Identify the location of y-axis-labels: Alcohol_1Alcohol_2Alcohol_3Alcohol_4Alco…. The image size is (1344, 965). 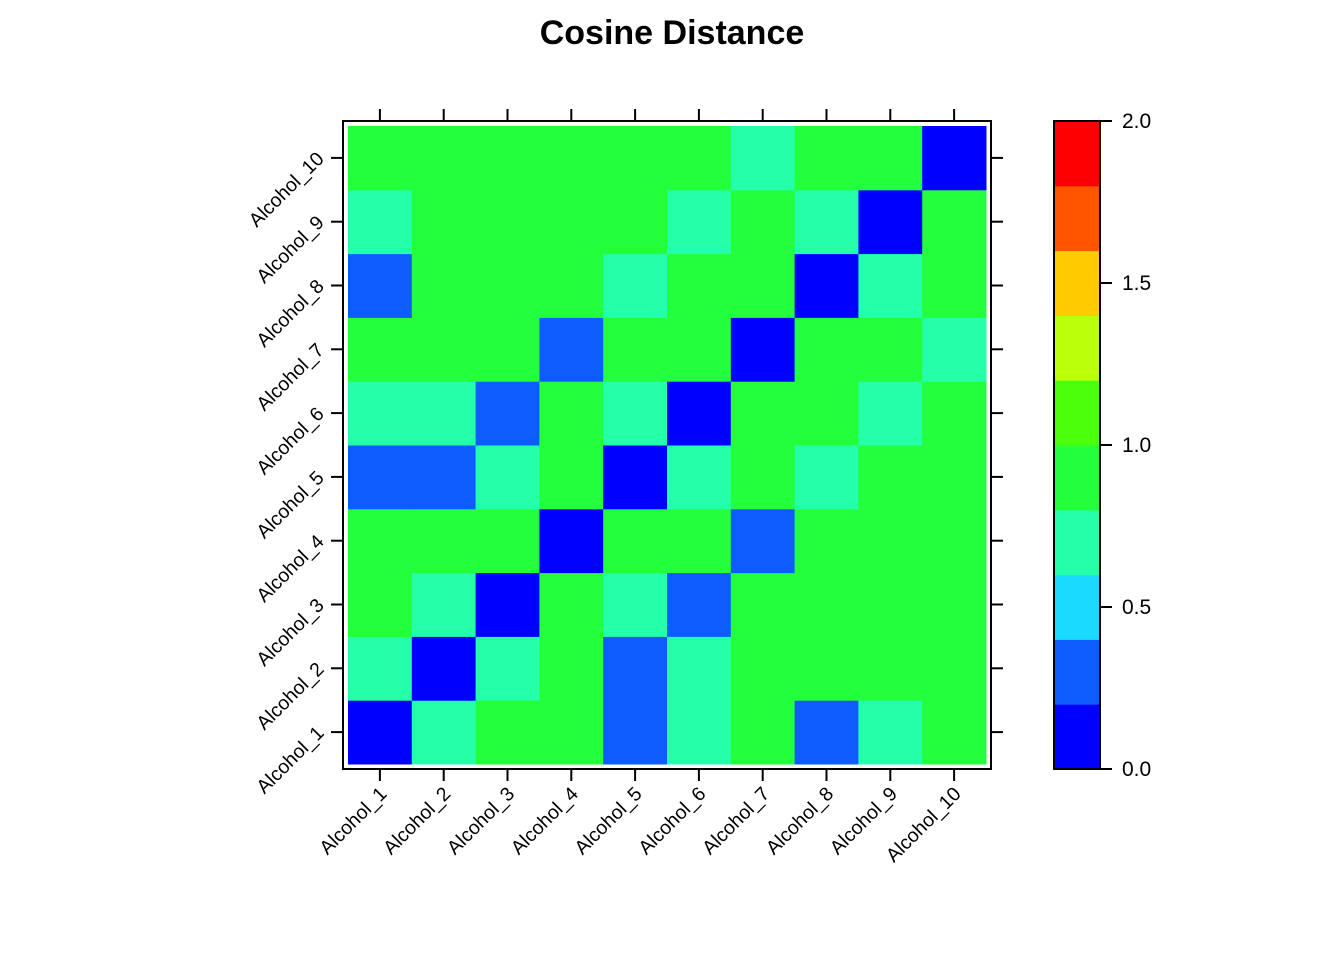
(287, 473).